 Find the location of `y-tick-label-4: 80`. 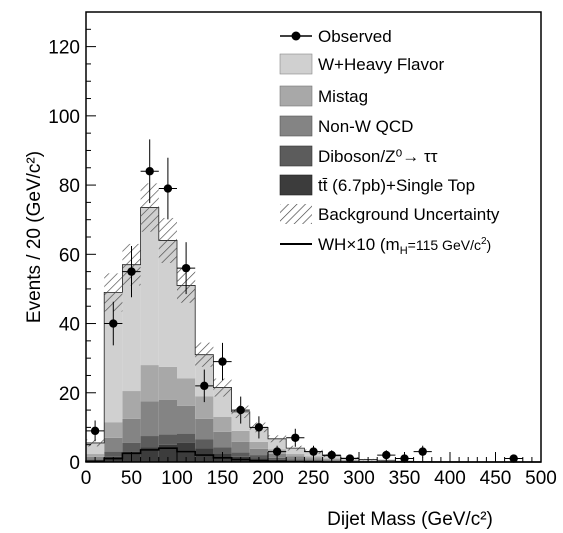

y-tick-label-4: 80 is located at coordinates (69, 186).